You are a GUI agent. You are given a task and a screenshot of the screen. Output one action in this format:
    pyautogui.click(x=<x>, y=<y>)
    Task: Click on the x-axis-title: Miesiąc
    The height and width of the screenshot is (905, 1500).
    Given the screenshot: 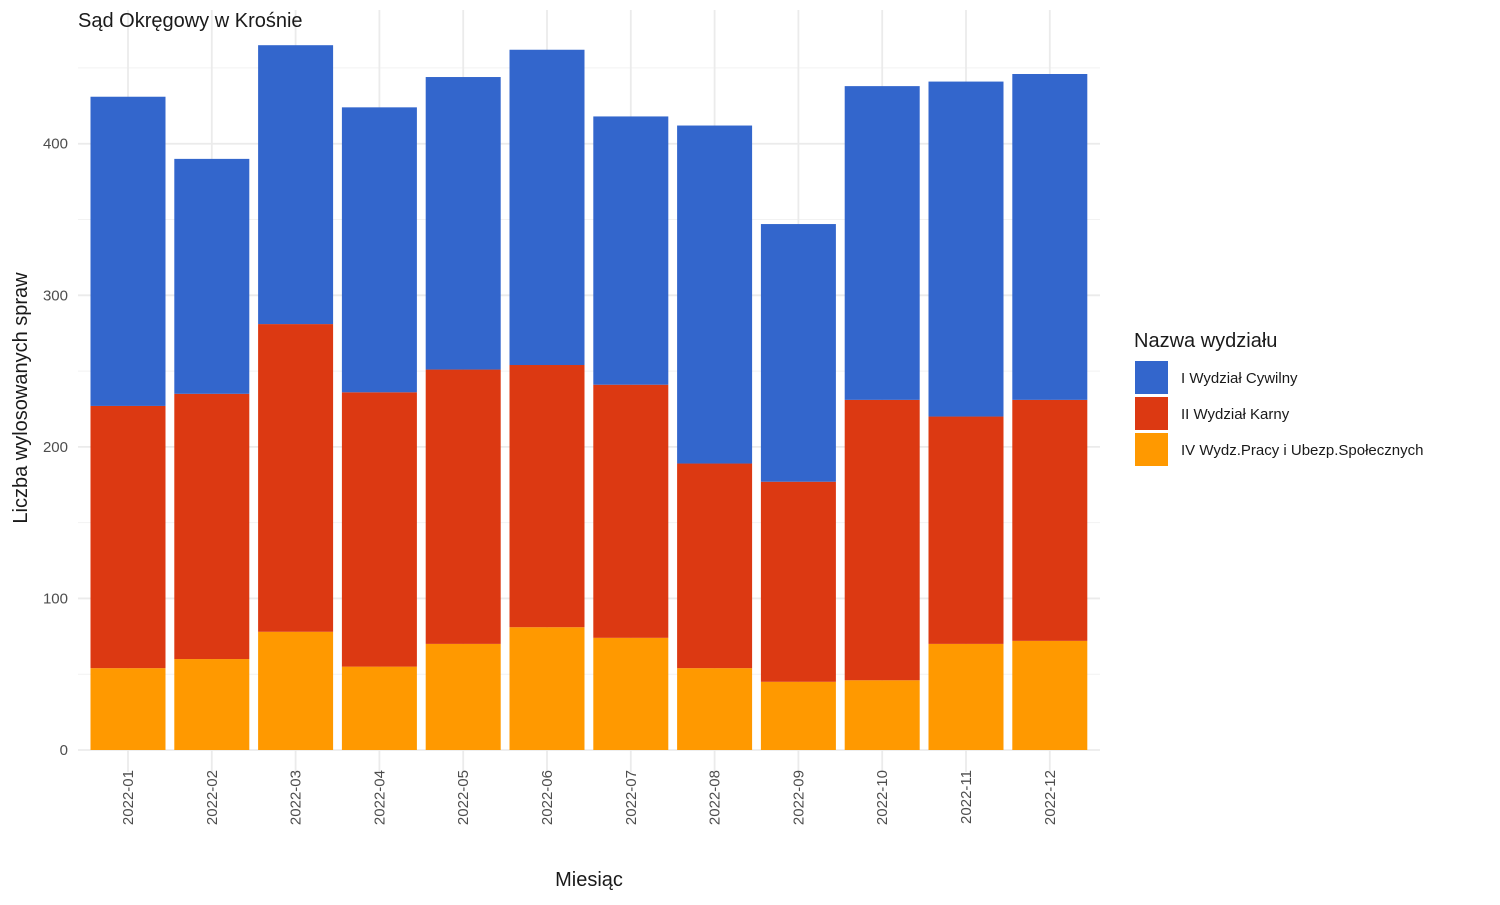 What is the action you would take?
    pyautogui.click(x=589, y=880)
    